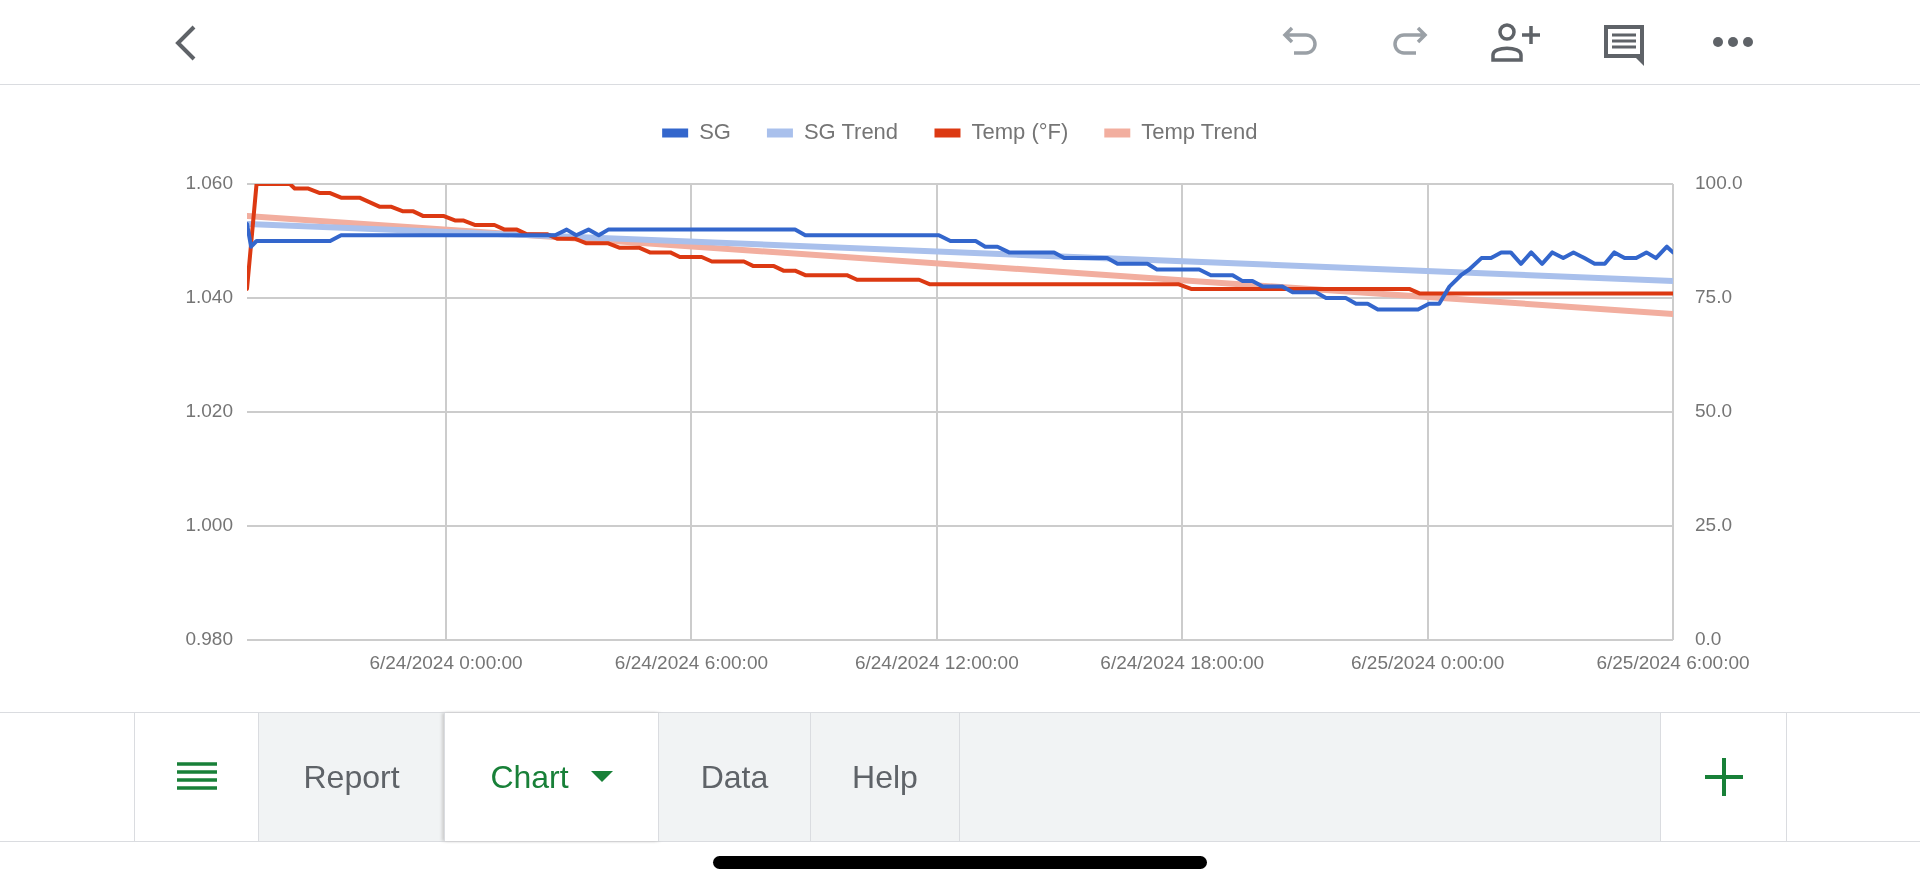  I want to click on text: Chart, so click(529, 777).